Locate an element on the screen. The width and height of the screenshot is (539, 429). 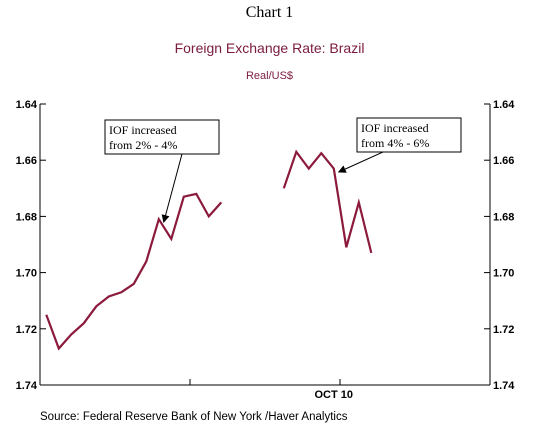
y-tick-label-left: 1.70 is located at coordinates (26, 274).